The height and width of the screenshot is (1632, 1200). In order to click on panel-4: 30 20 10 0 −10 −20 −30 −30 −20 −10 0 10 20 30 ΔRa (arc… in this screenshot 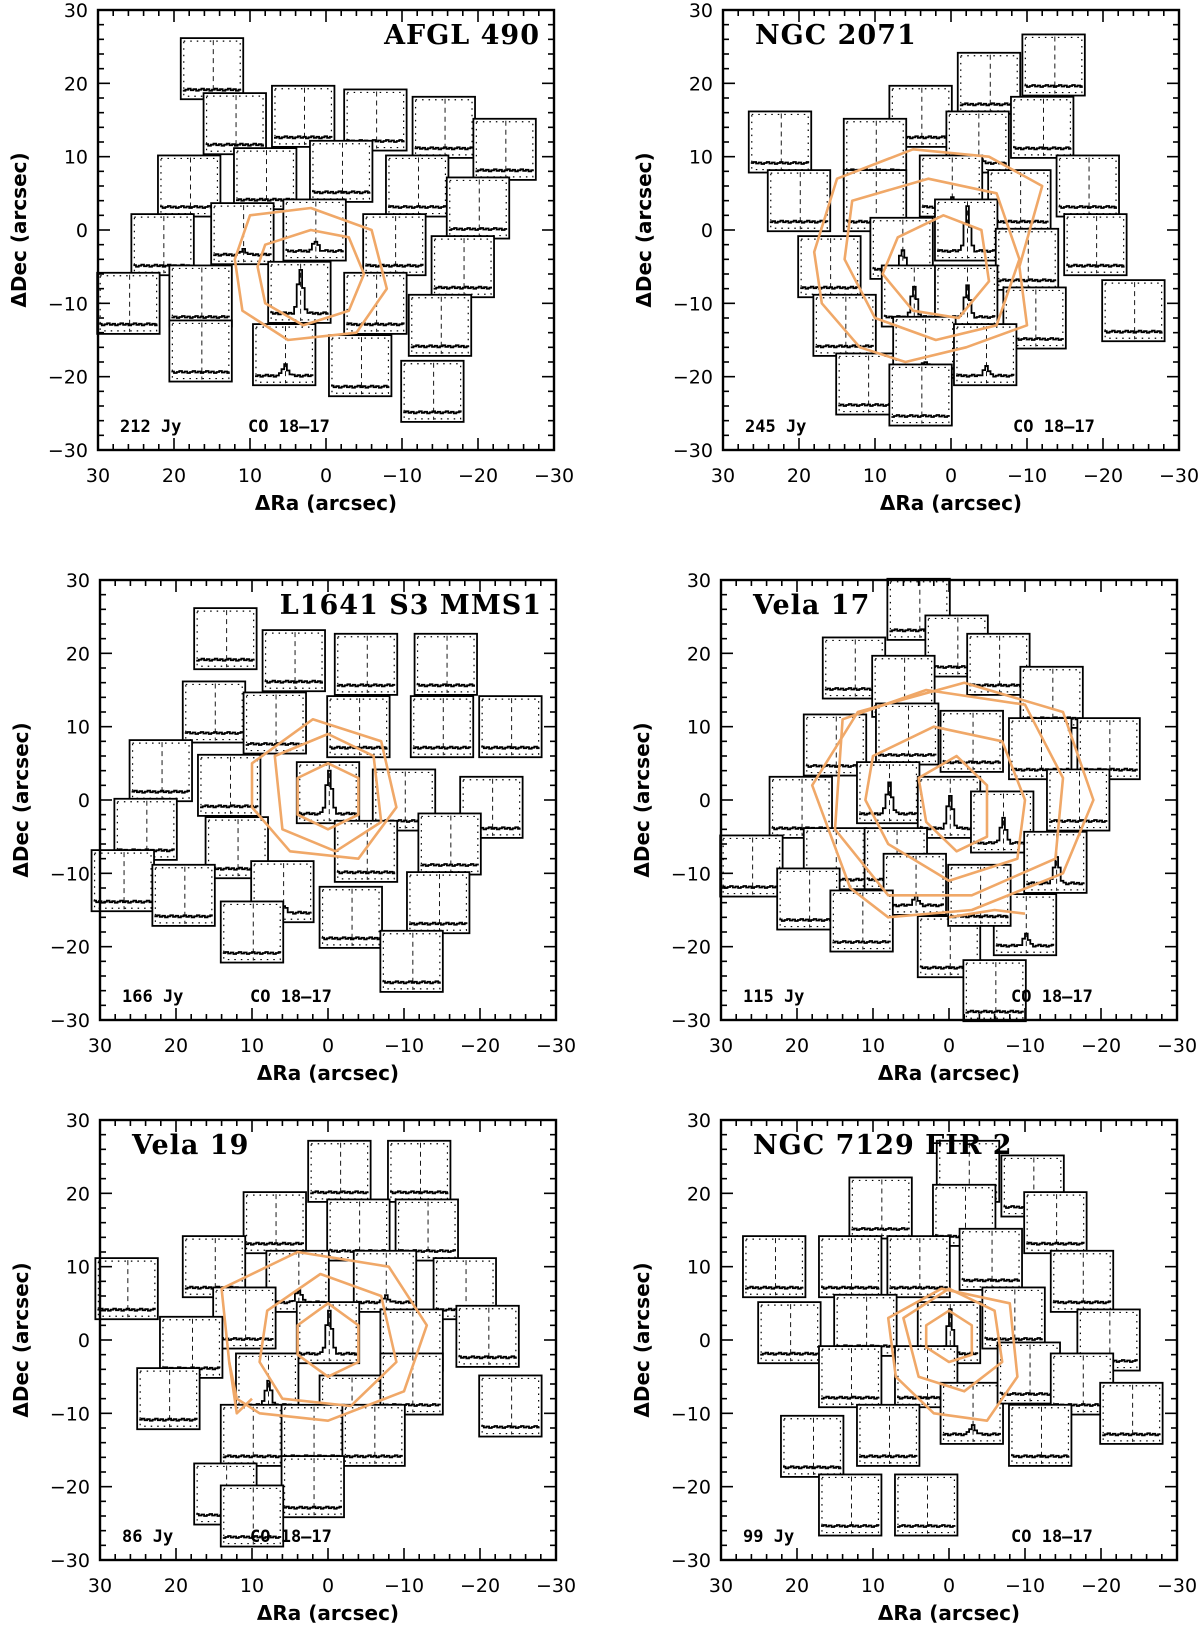, I will do `click(292, 1367)`.